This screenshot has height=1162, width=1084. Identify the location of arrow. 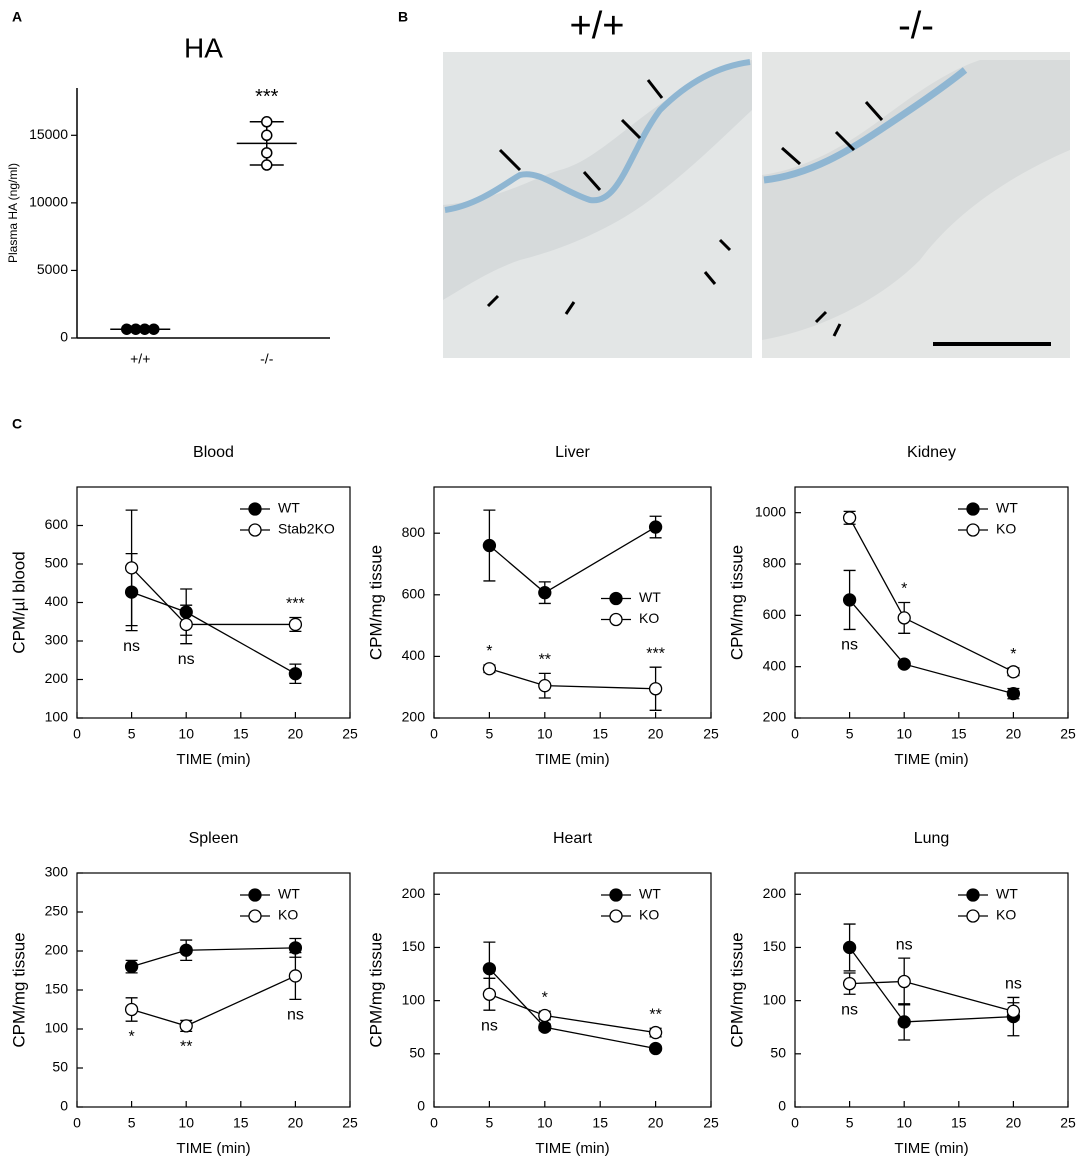
(609, 197).